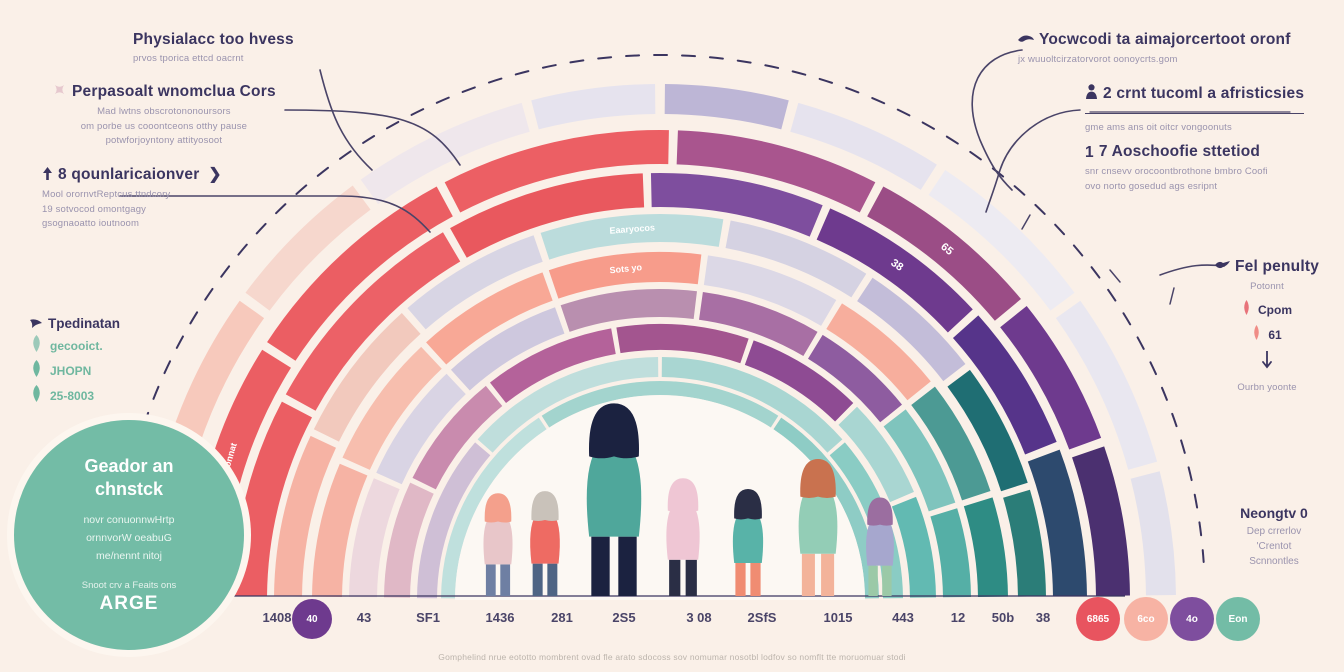 Image resolution: width=1344 pixels, height=672 pixels. Describe the element at coordinates (1179, 151) in the screenshot. I see `callout-heading-text: 7 Aoschoofie sttetiod` at that location.